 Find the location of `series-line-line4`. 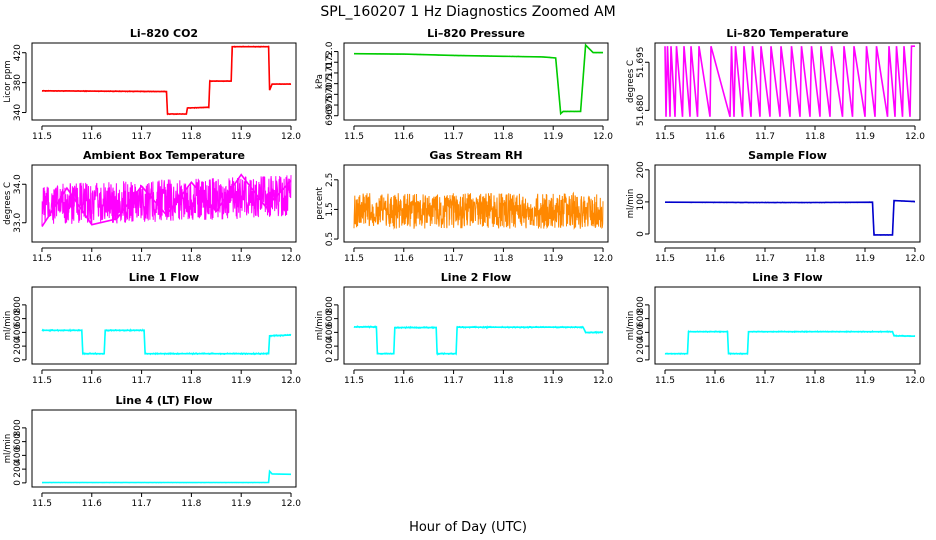

series-line-line4 is located at coordinates (167, 476).